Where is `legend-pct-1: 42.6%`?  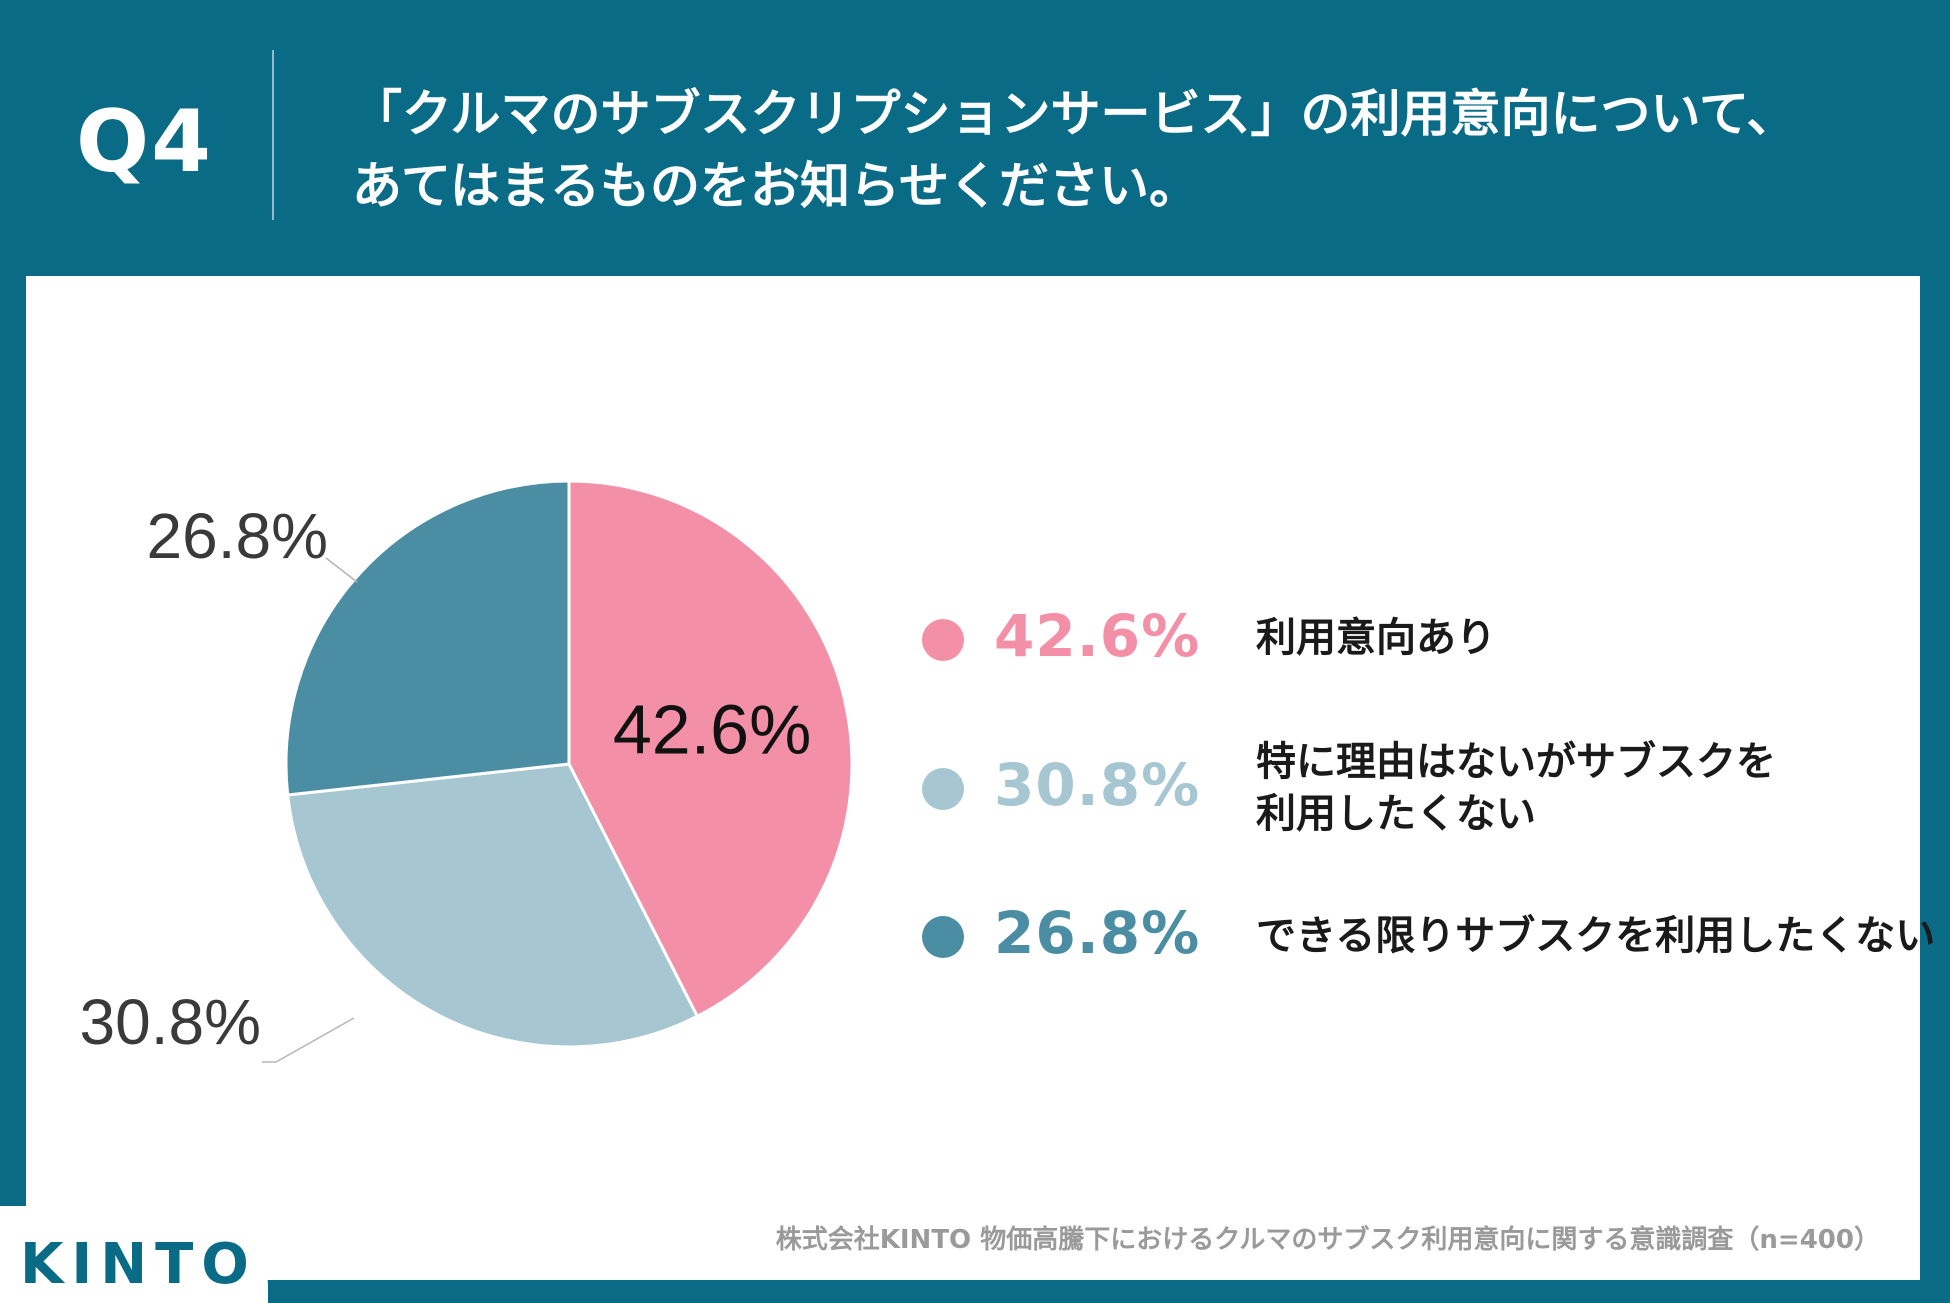 legend-pct-1: 42.6% is located at coordinates (1097, 636).